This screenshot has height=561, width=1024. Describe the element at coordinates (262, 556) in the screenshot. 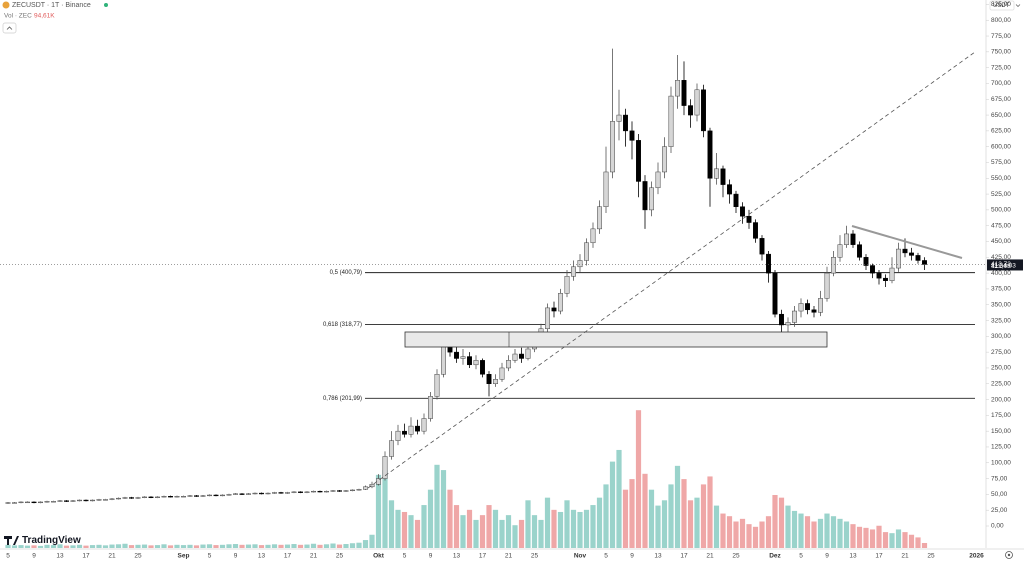

I see `x-tick-label: 13` at that location.